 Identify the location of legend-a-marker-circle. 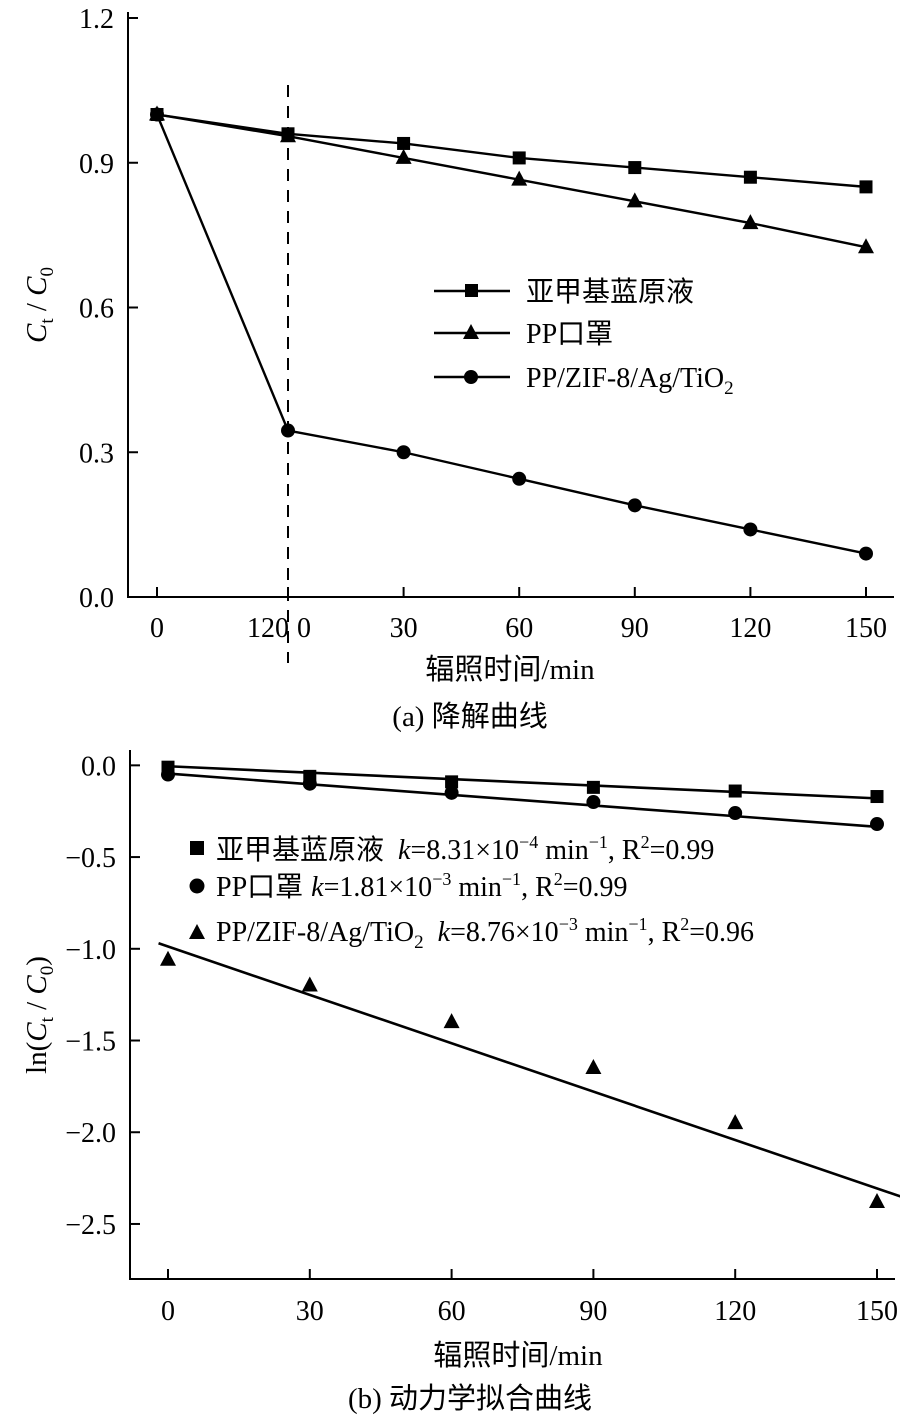
(471, 377).